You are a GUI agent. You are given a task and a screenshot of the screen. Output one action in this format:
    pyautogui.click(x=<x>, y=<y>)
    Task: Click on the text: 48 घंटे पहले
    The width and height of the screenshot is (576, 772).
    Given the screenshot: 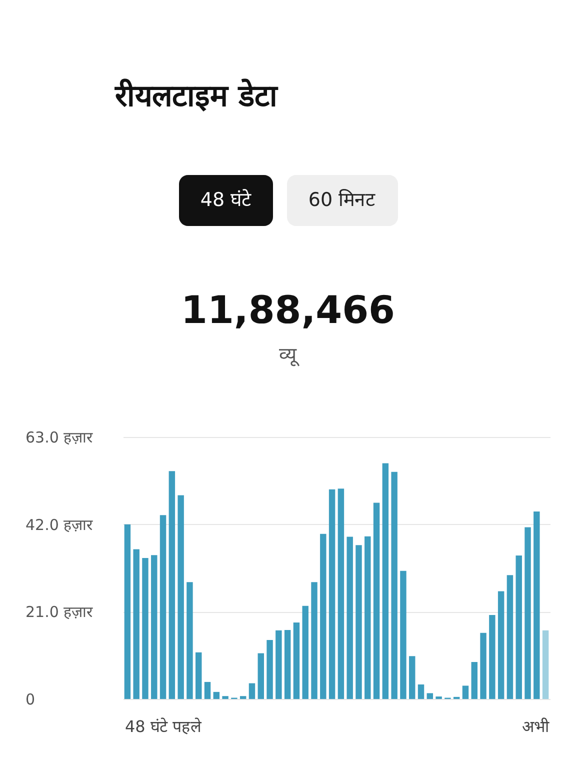 What is the action you would take?
    pyautogui.click(x=164, y=726)
    